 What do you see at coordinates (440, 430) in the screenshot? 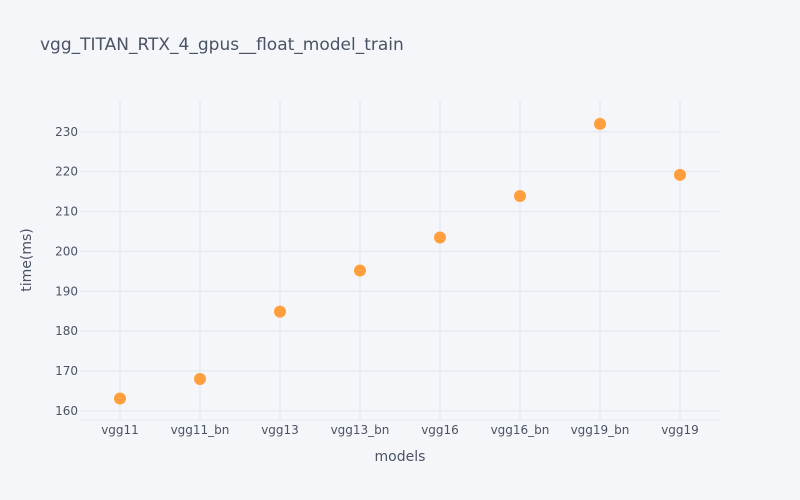
I see `x-tick-label: vgg16` at bounding box center [440, 430].